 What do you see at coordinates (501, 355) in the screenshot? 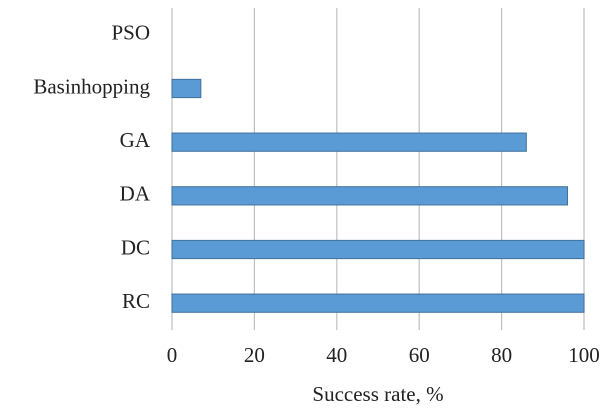
I see `x-tick-label: 80` at bounding box center [501, 355].